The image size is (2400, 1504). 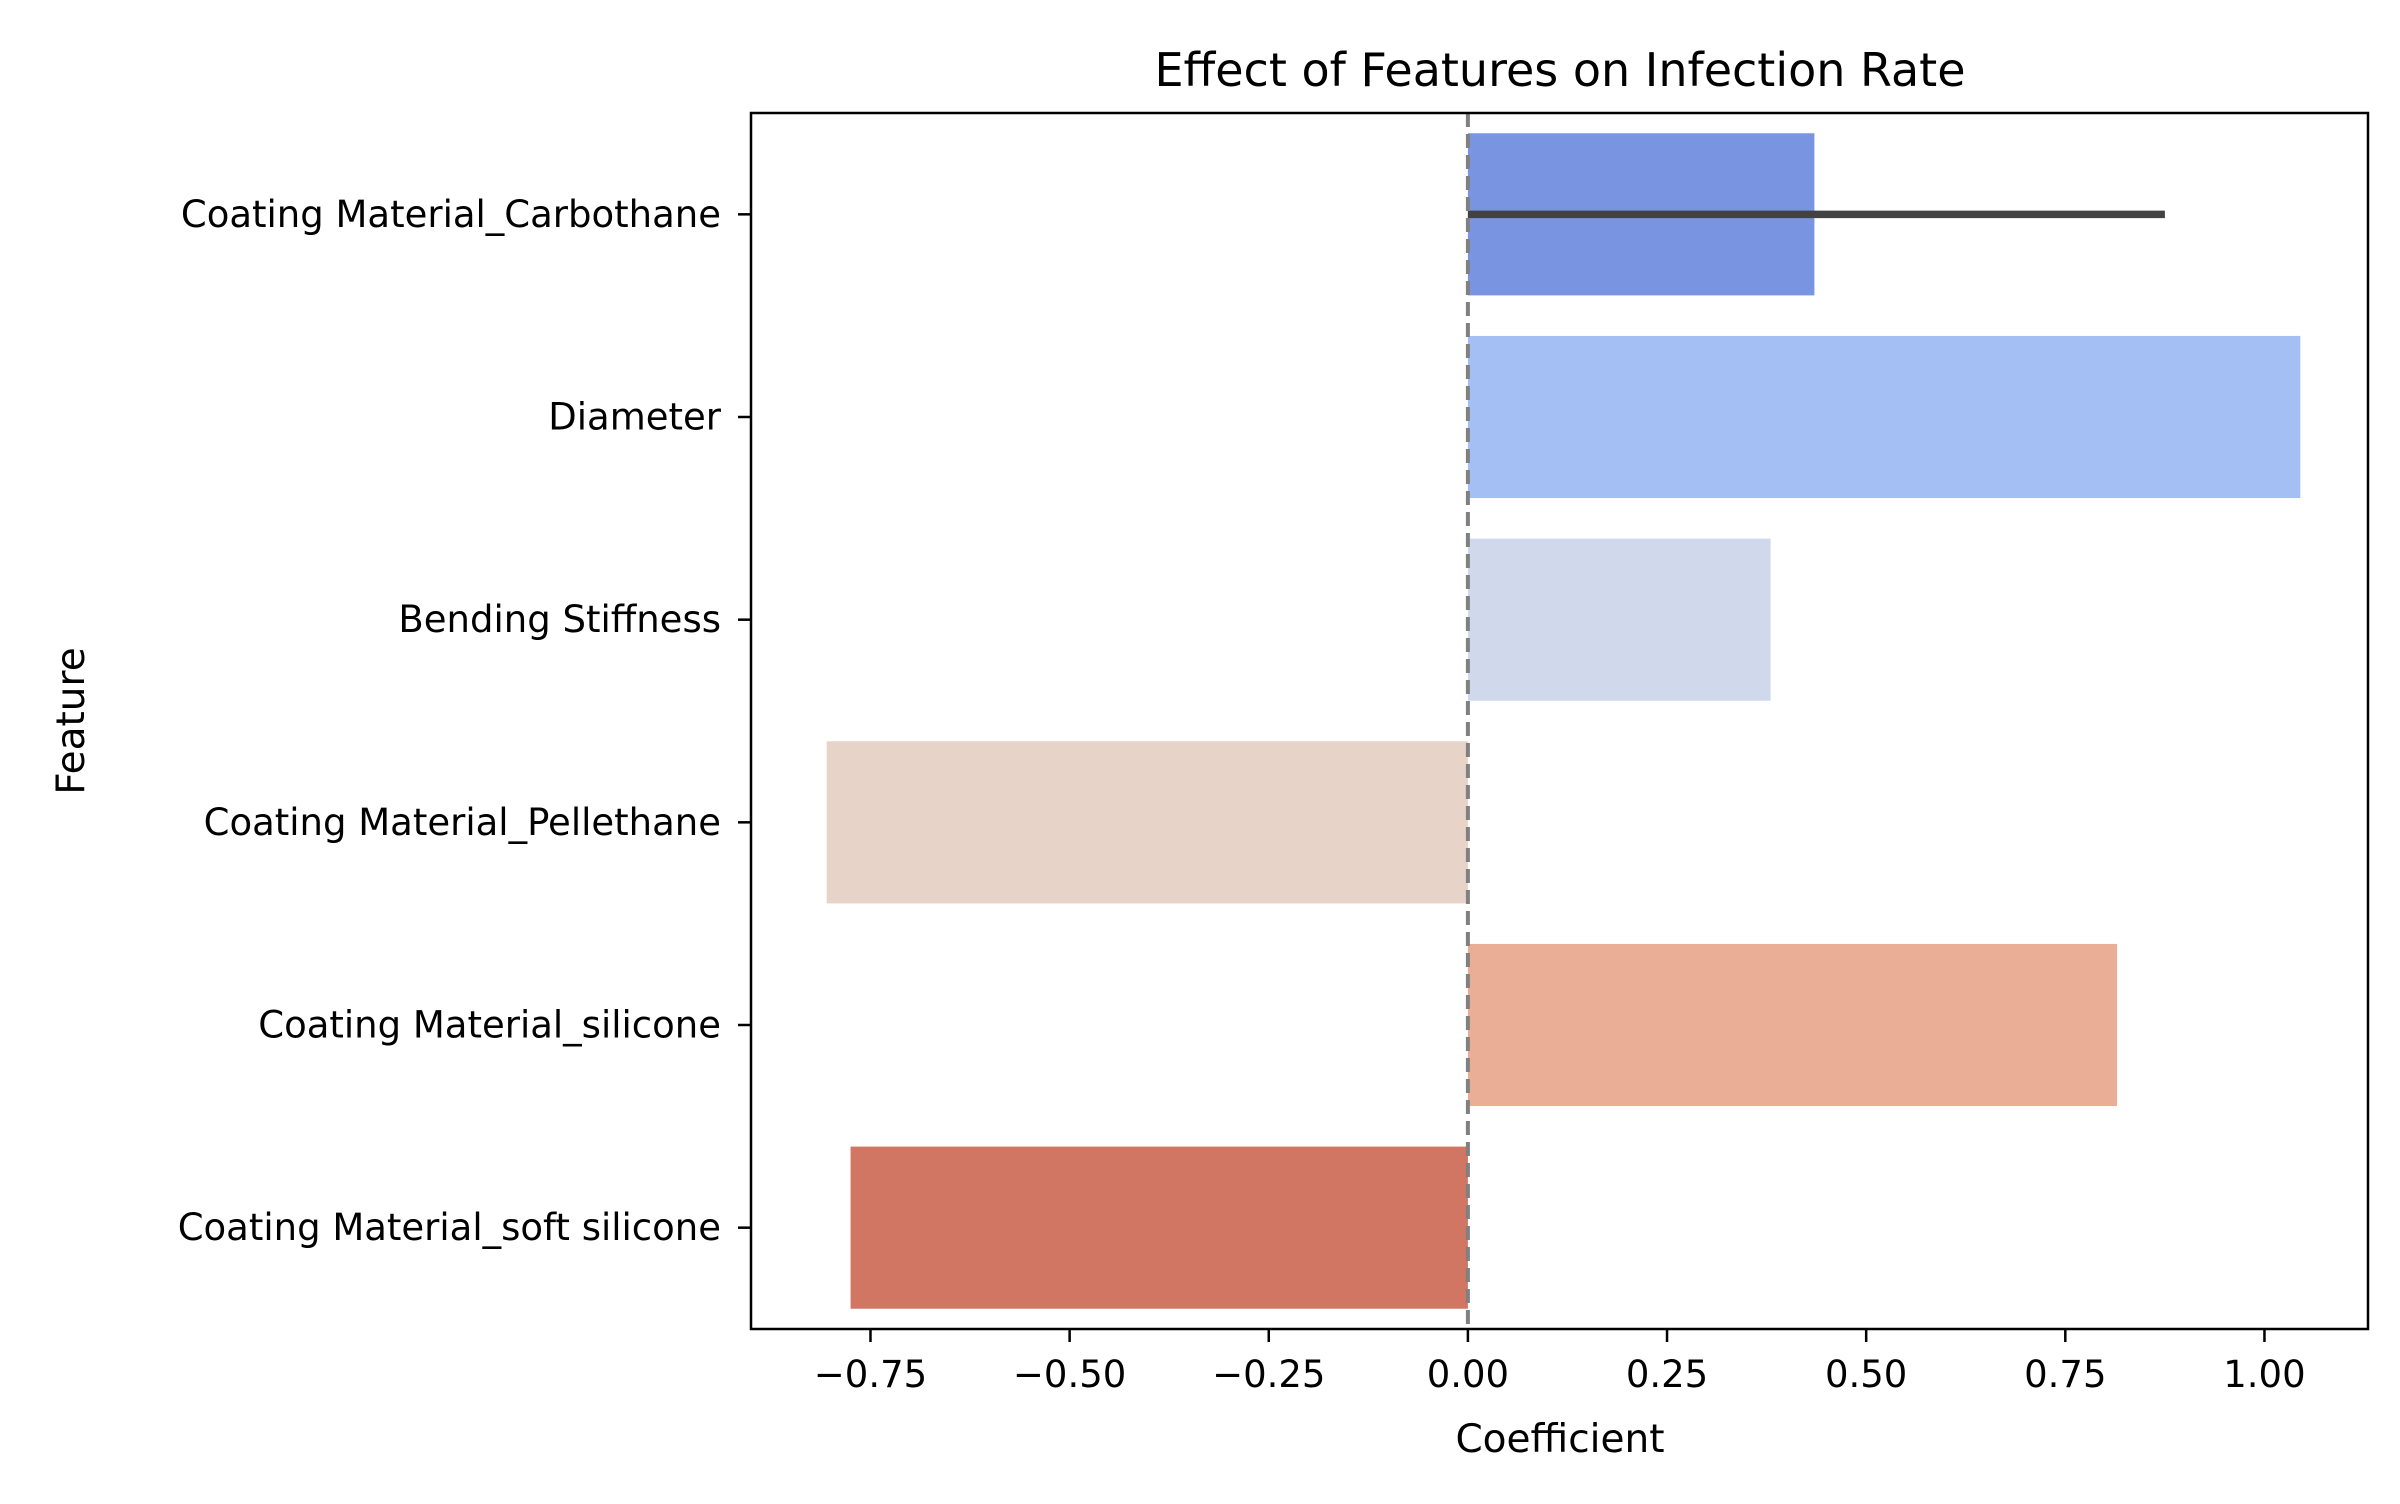 What do you see at coordinates (1866, 1374) in the screenshot?
I see `x-tick-label: 0.50` at bounding box center [1866, 1374].